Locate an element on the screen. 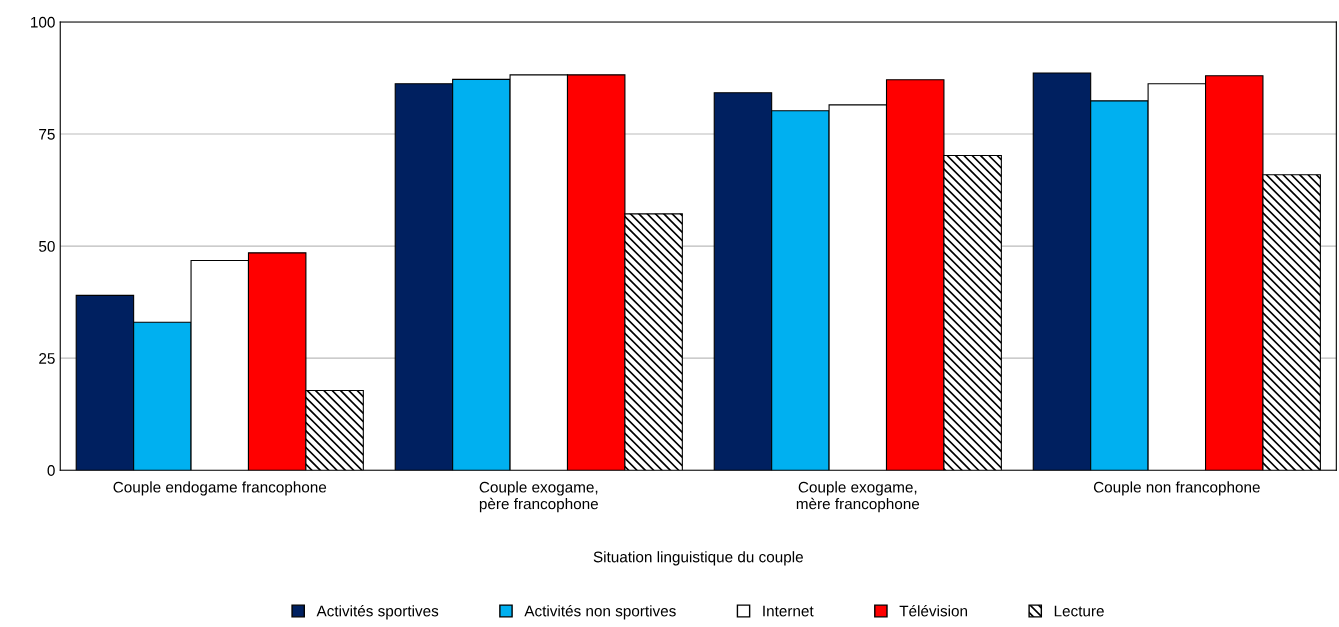 Image resolution: width=1339 pixels, height=627 pixels. x-tick-label: Couple endogame francophone is located at coordinates (220, 488).